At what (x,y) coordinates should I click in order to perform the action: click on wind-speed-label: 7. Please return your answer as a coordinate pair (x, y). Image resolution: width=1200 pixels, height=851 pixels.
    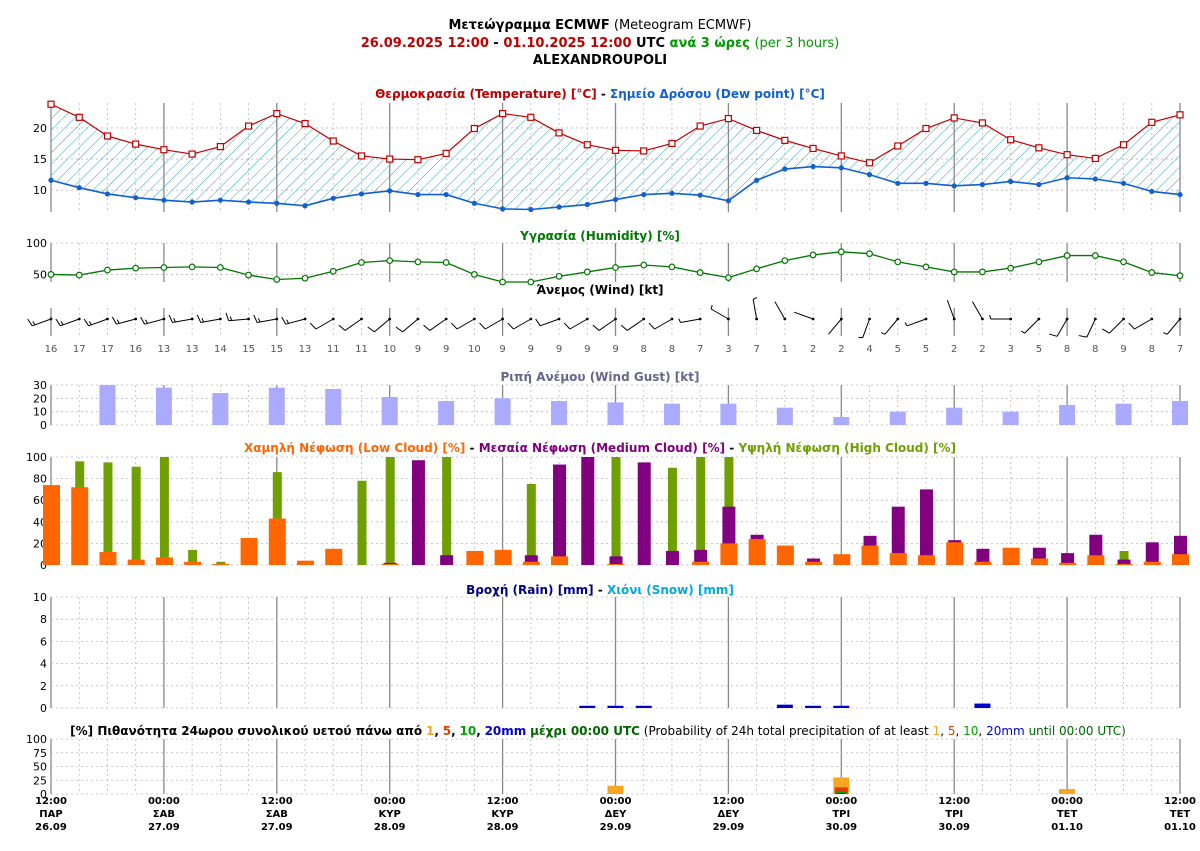
    Looking at the image, I should click on (756, 349).